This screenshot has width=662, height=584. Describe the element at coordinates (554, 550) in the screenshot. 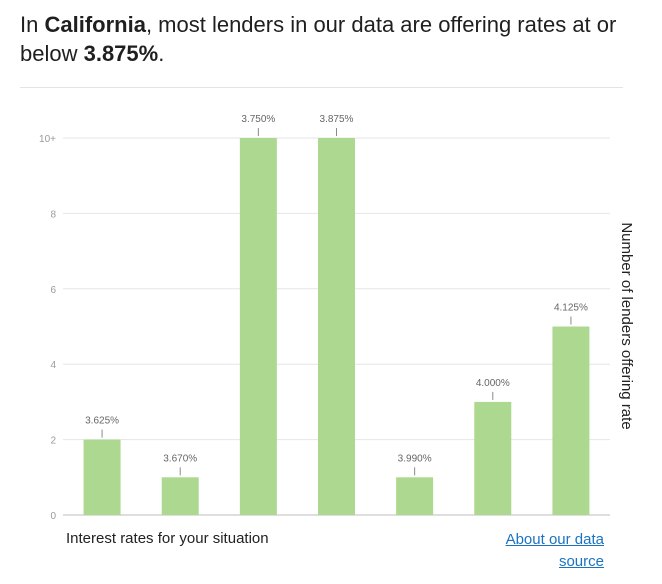

I see `about-data-source-link: About our data source` at that location.